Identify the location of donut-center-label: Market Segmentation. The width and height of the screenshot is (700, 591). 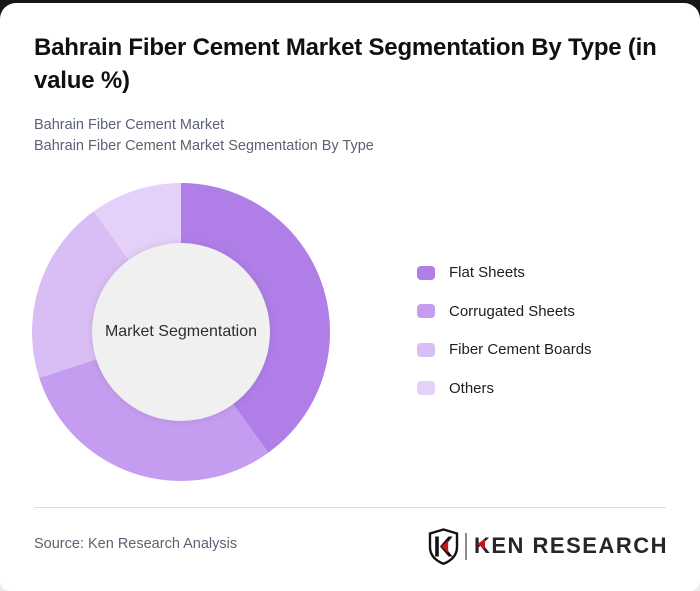
(181, 331).